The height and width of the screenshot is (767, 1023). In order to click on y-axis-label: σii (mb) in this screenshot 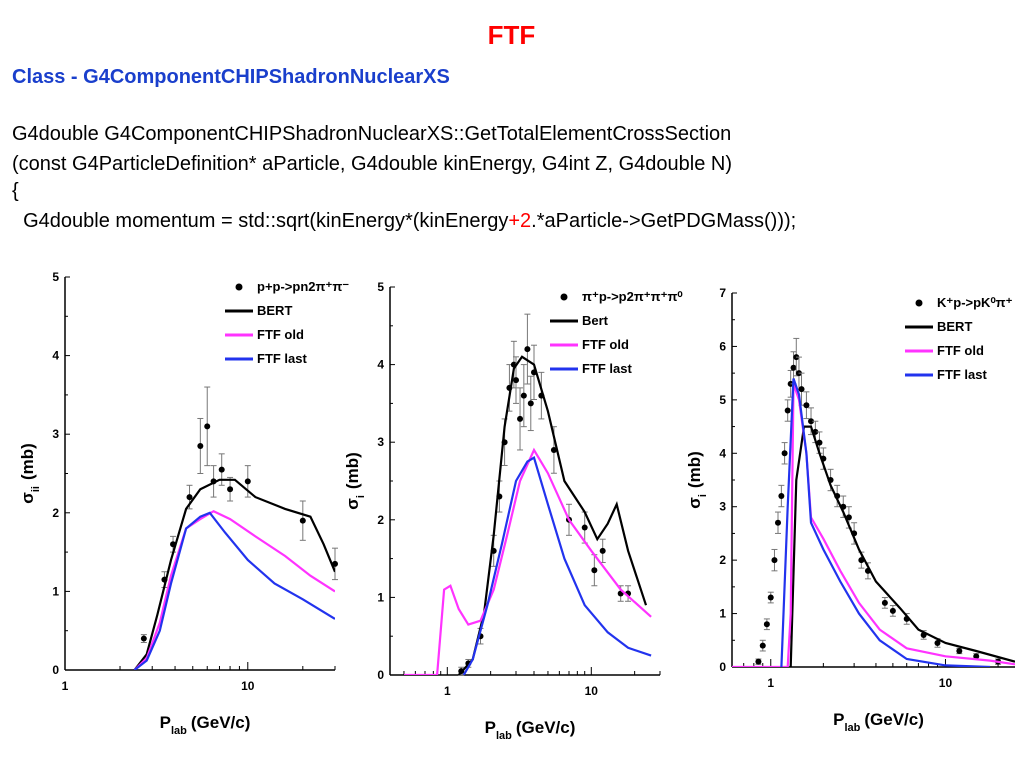, I will do `click(30, 473)`.